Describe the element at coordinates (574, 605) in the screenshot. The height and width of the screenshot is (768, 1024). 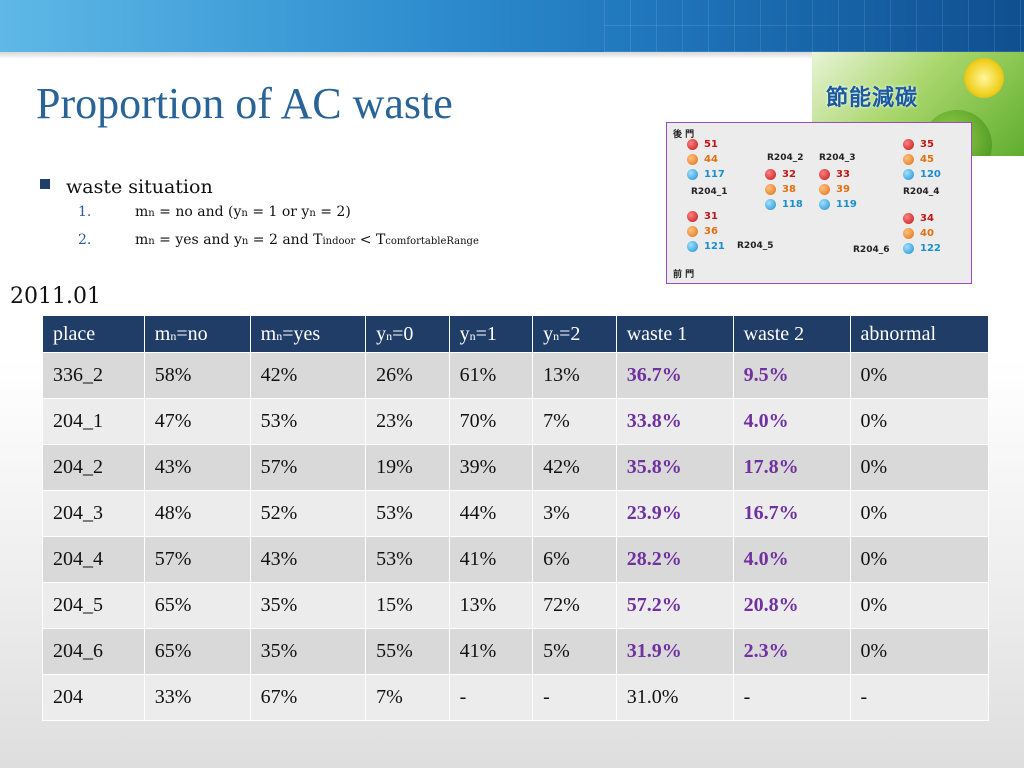
I see `table-cell: 72%` at that location.